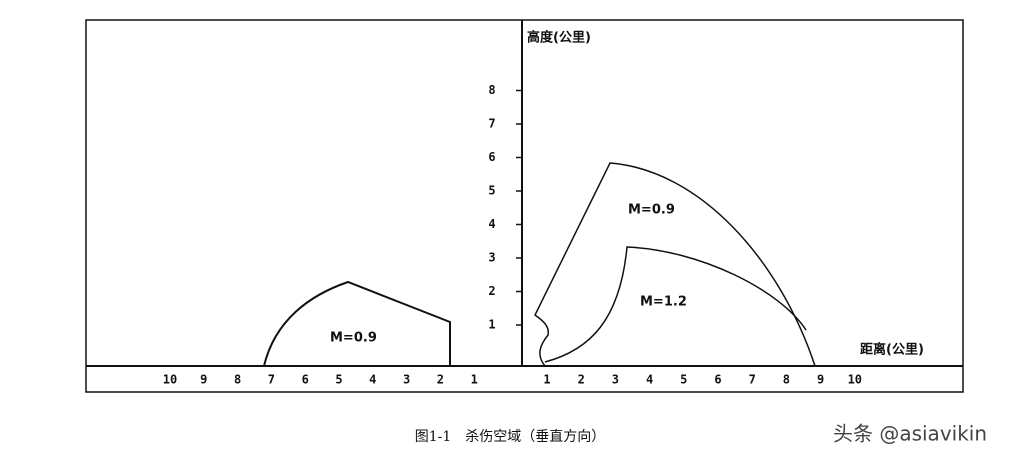 This screenshot has width=1021, height=463. Describe the element at coordinates (910, 434) in the screenshot. I see `watermark: 头条 @asiavikin` at that location.